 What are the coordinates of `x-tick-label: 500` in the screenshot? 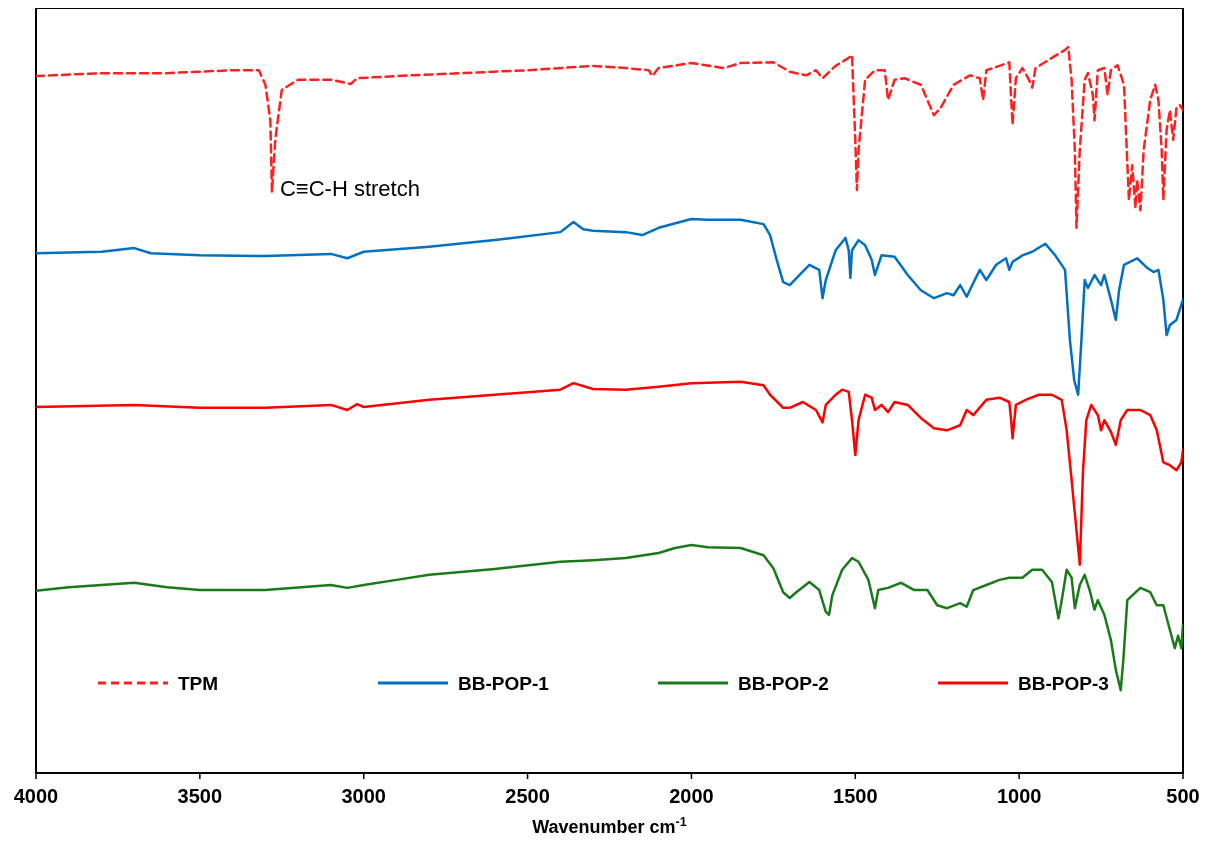 It's located at (1183, 796).